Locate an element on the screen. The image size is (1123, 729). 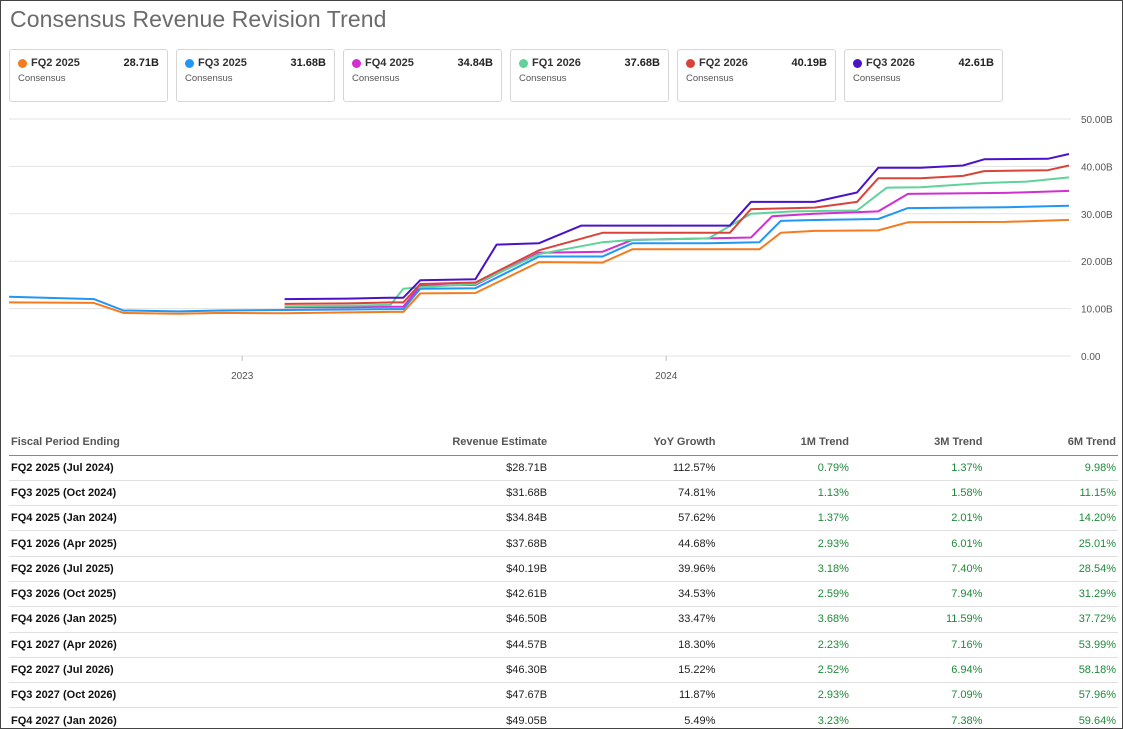
table-cell: 7.16% is located at coordinates (917, 645).